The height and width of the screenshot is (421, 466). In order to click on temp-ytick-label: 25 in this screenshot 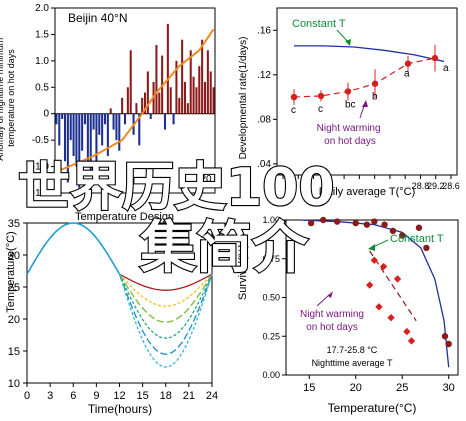, I will do `click(14, 288)`.